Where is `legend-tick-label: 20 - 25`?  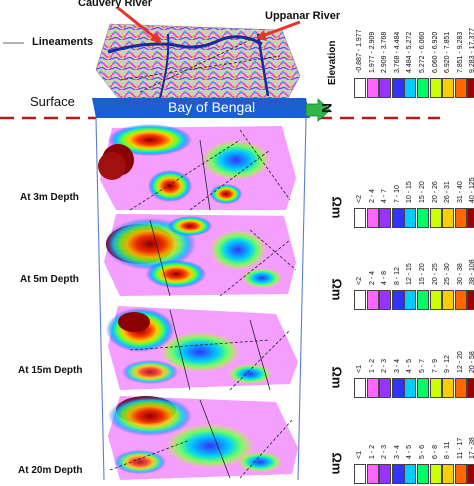 legend-tick-label: 20 - 25 is located at coordinates (435, 274).